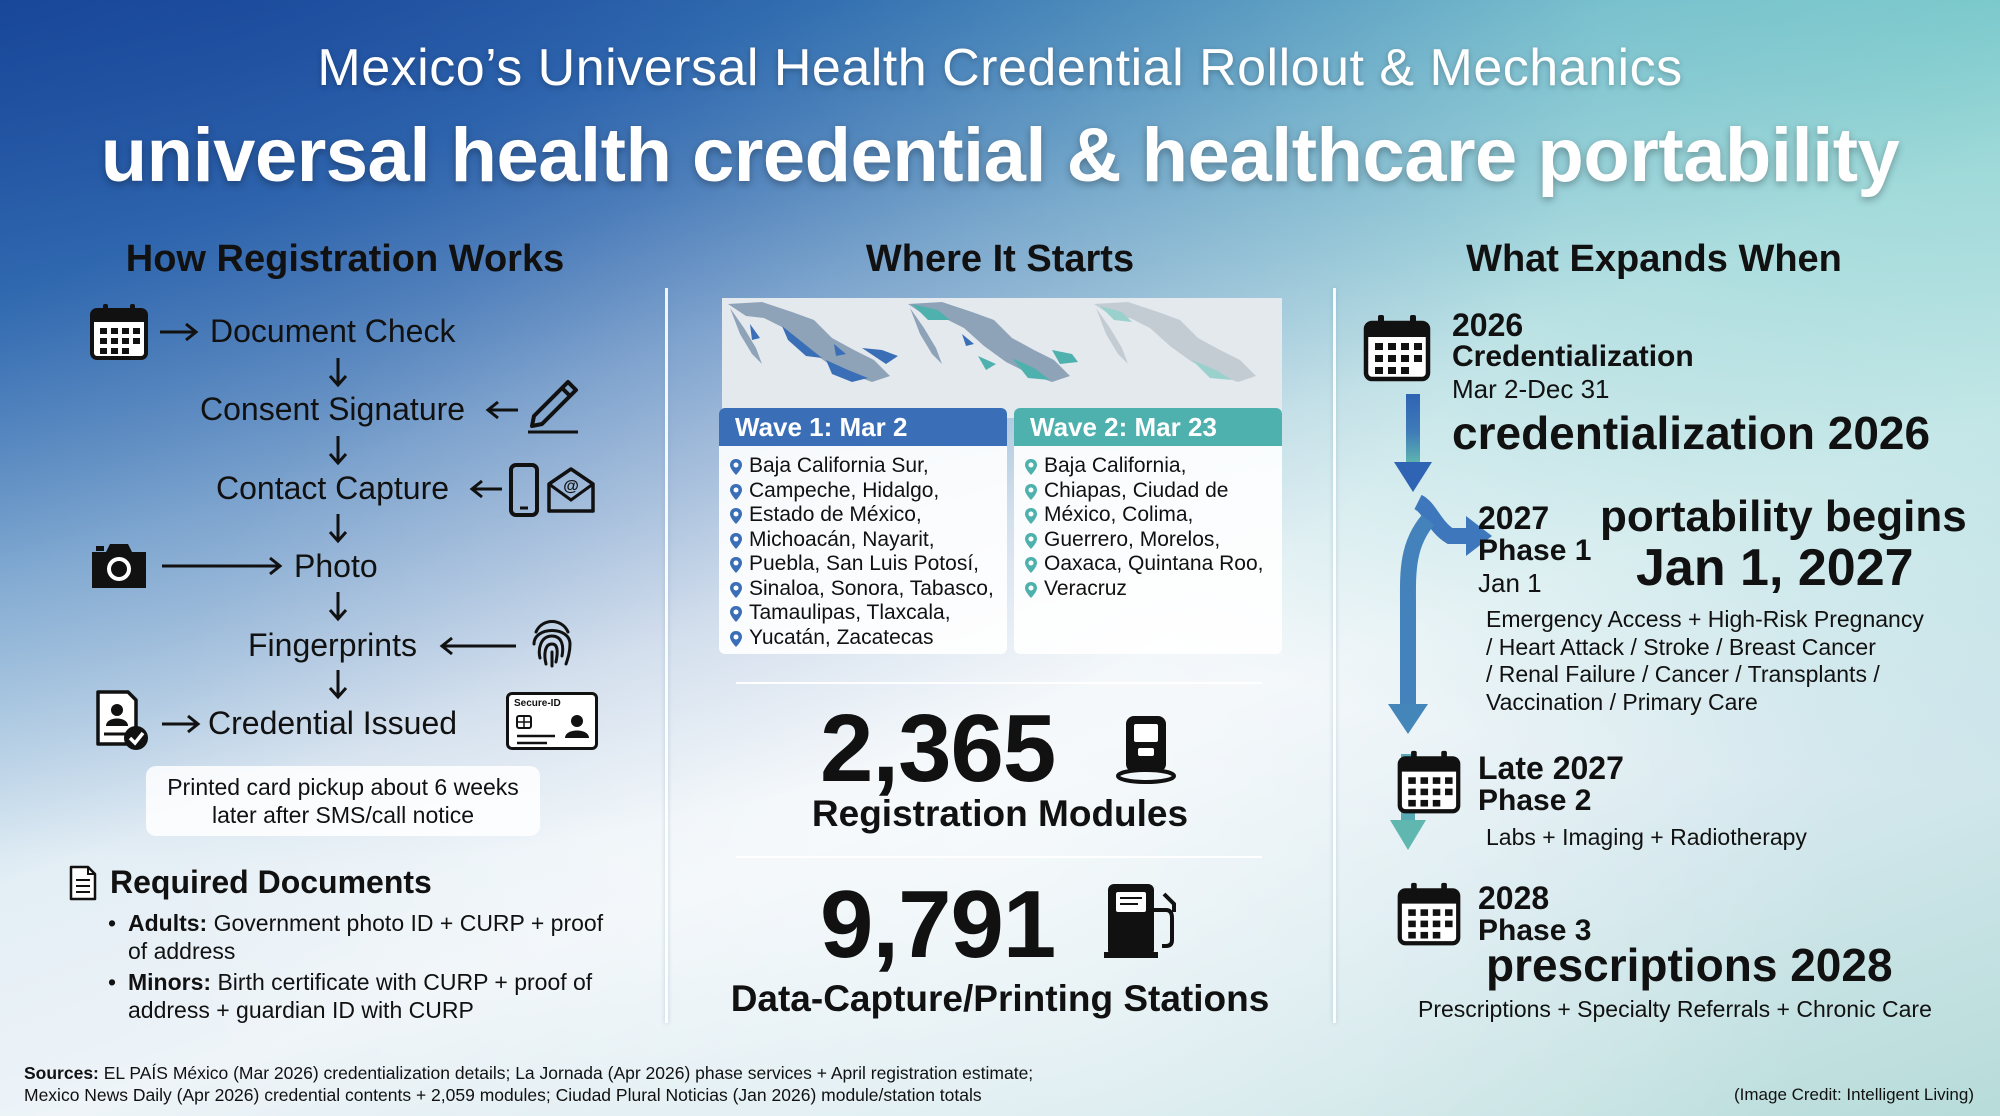 The image size is (2000, 1116). I want to click on phase-2027-desc-line: / Heart Attack / Stroke / Breast Cancer, so click(1681, 646).